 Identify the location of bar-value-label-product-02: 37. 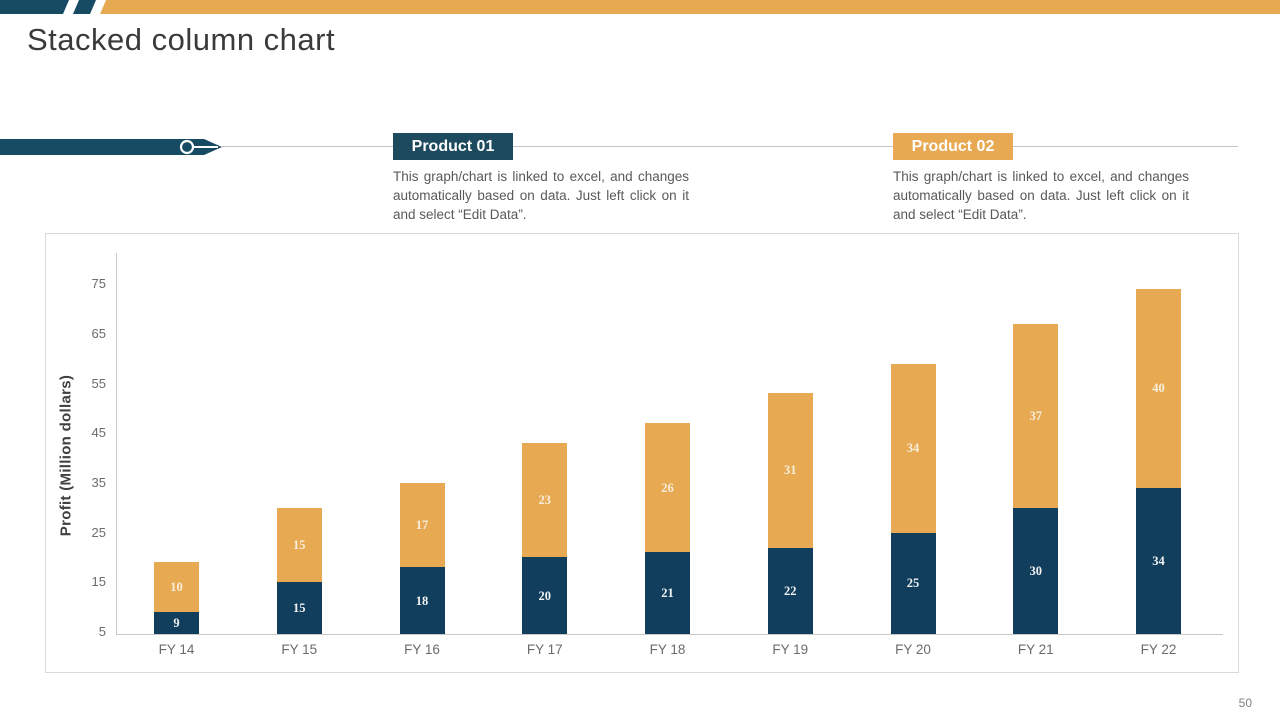
(1036, 415).